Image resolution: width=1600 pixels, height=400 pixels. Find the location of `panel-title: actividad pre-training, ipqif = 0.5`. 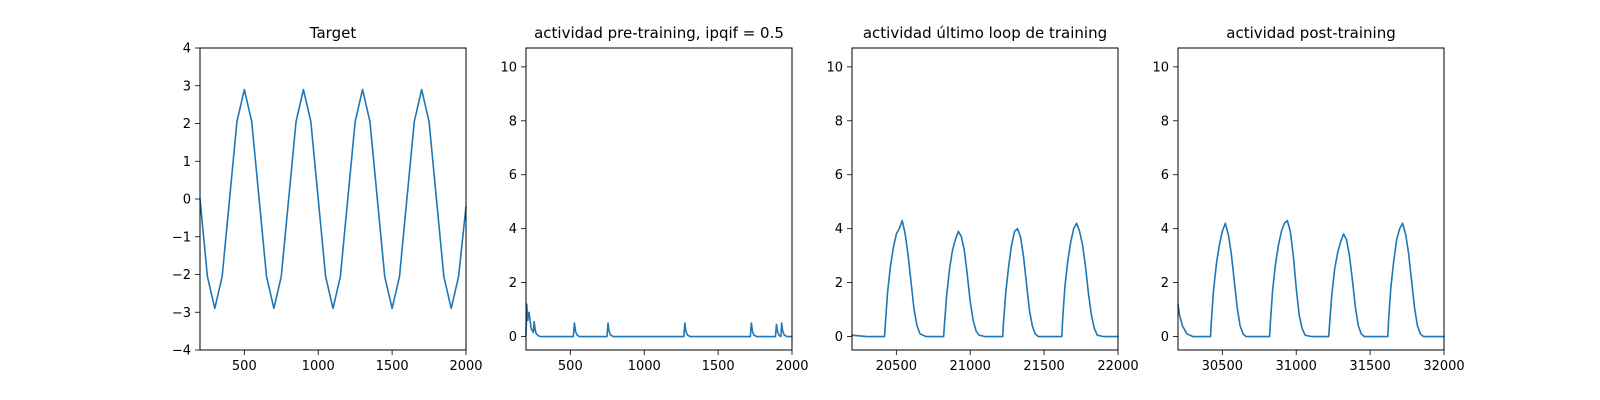

panel-title: actividad pre-training, ipqif = 0.5 is located at coordinates (659, 33).